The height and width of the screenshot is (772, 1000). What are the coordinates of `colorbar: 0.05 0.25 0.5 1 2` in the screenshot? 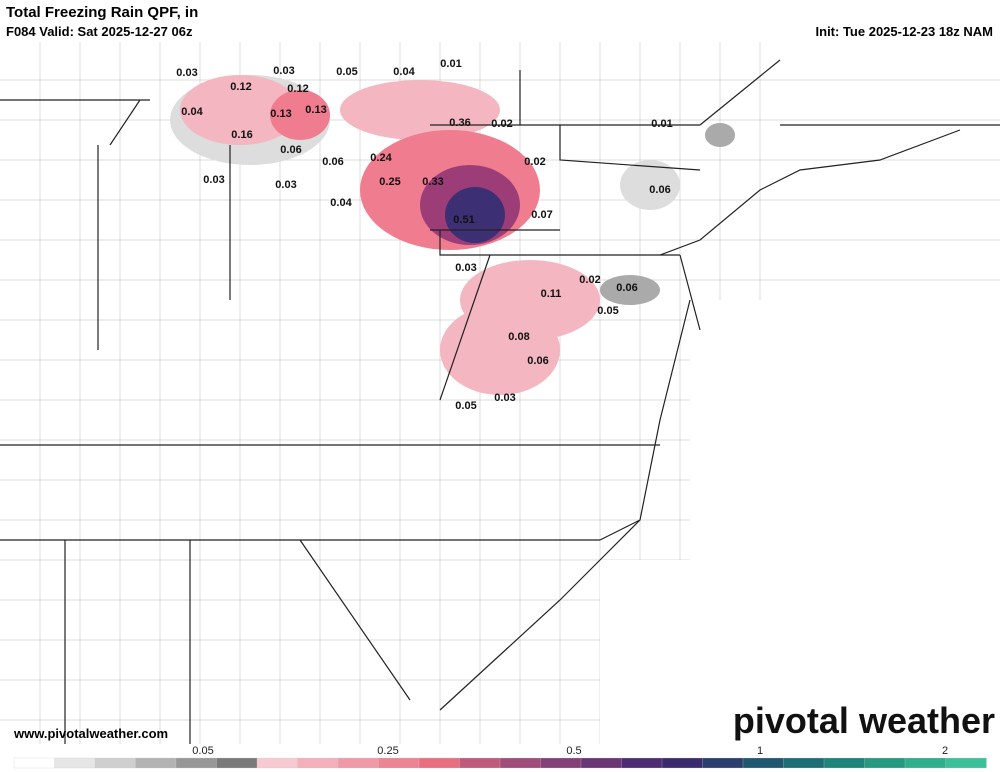 It's located at (500, 757).